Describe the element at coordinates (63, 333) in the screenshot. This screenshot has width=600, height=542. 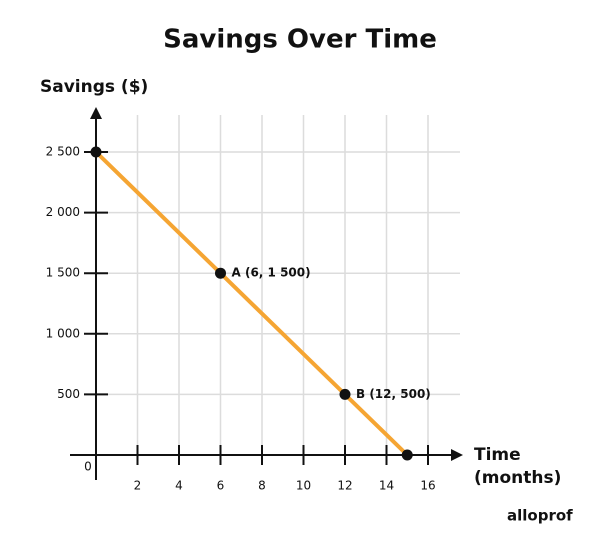
I see `y-tick-label: 1 000` at that location.